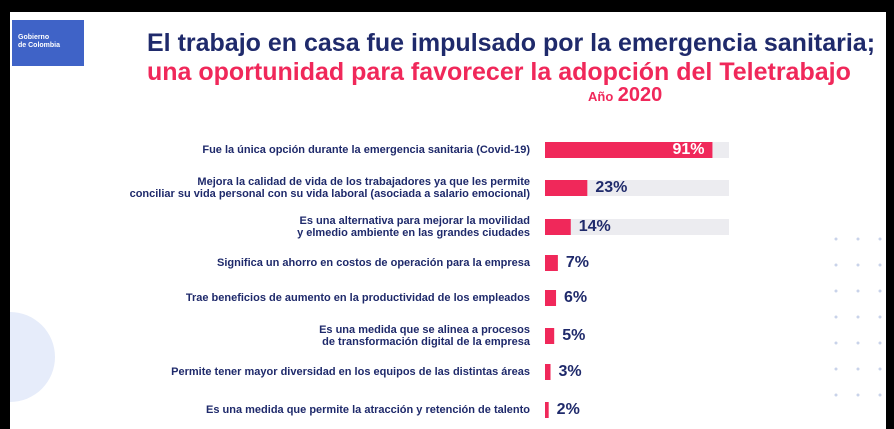 This screenshot has height=429, width=894. I want to click on logo: Gobierno de Colombia, so click(48, 43).